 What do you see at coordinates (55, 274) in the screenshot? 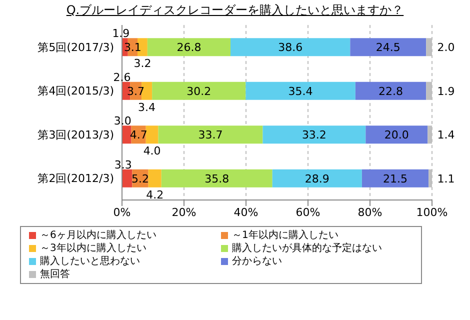
I see `legend-label: 無回答` at bounding box center [55, 274].